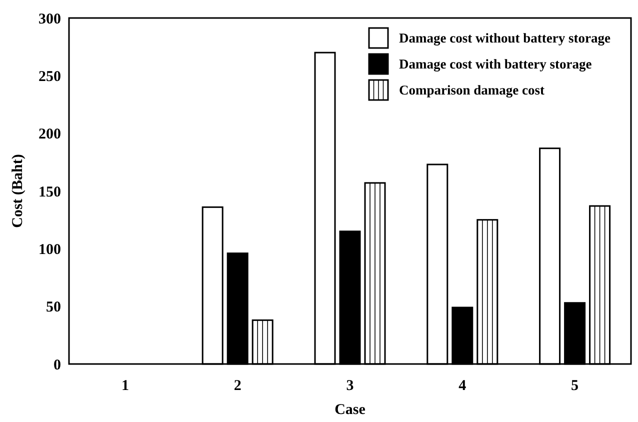 This screenshot has width=638, height=422. Describe the element at coordinates (350, 386) in the screenshot. I see `x-tick-label: 3` at that location.